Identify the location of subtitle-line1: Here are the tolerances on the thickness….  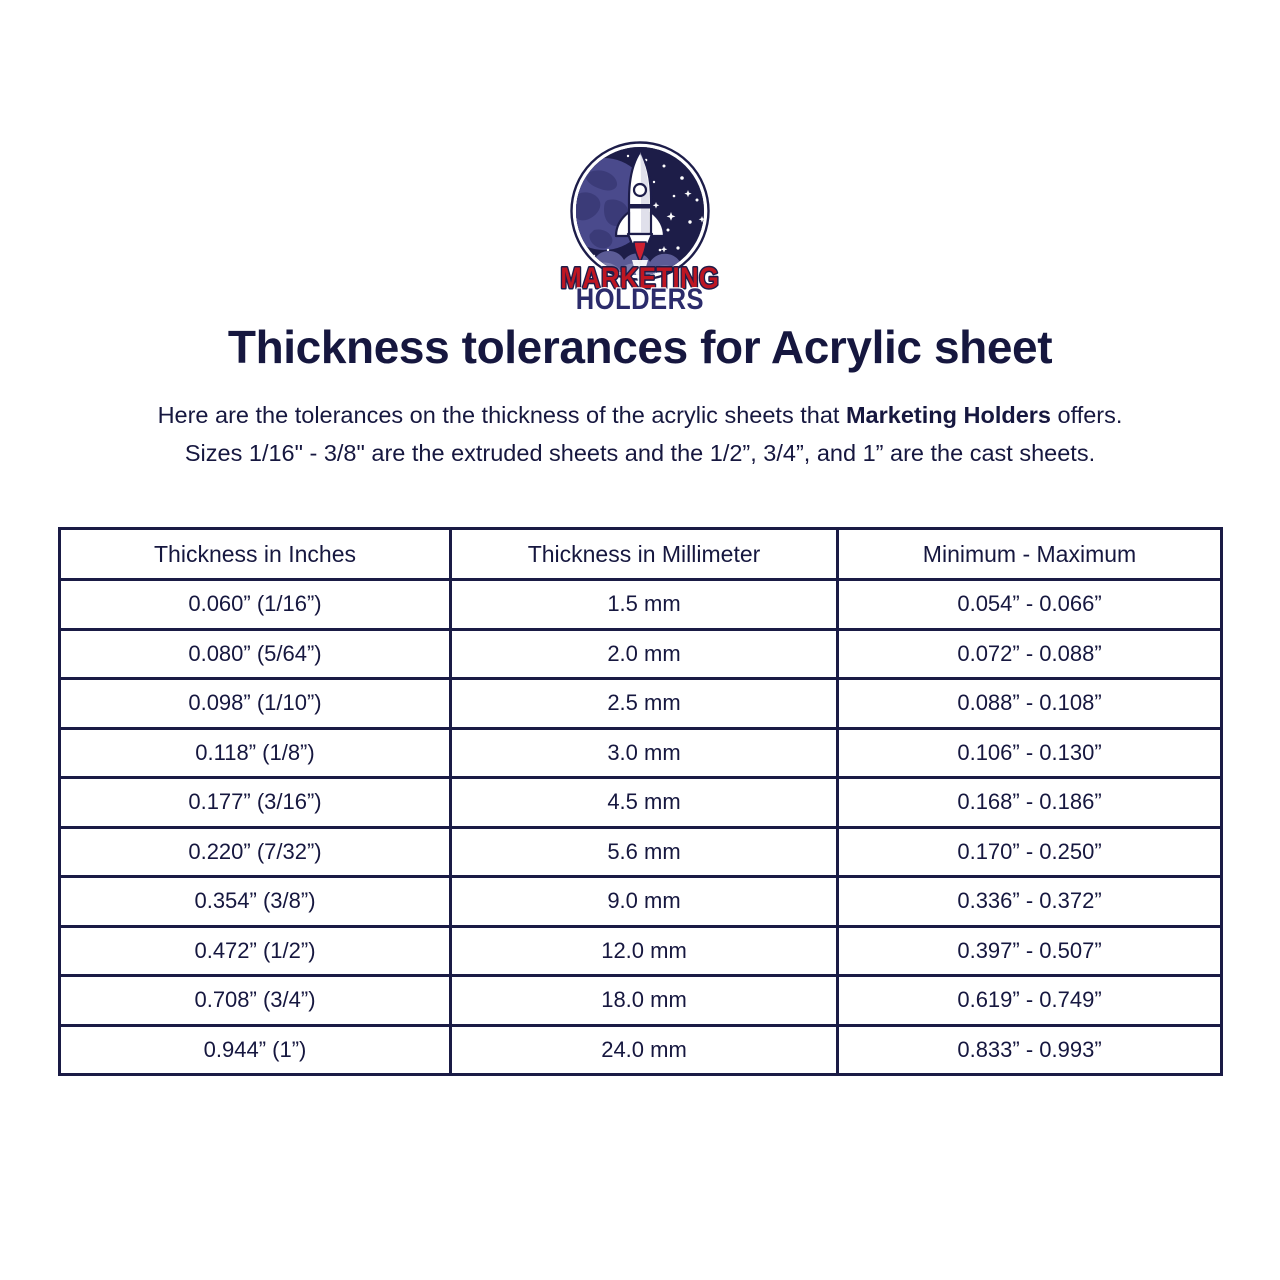
(640, 415).